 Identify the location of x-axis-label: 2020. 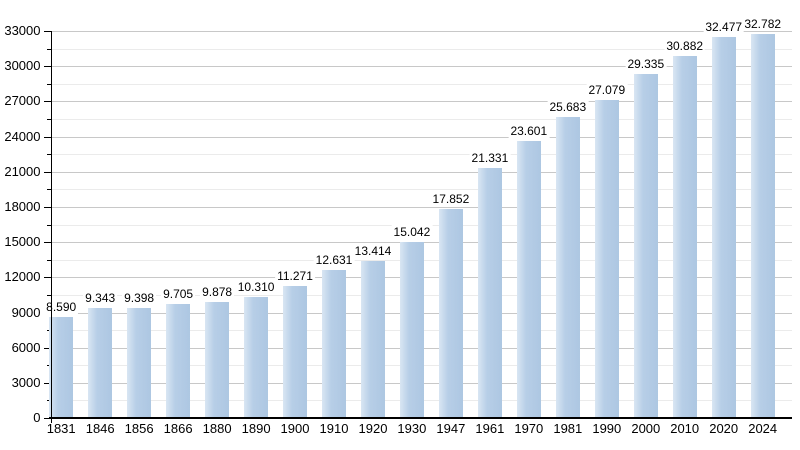
(724, 428).